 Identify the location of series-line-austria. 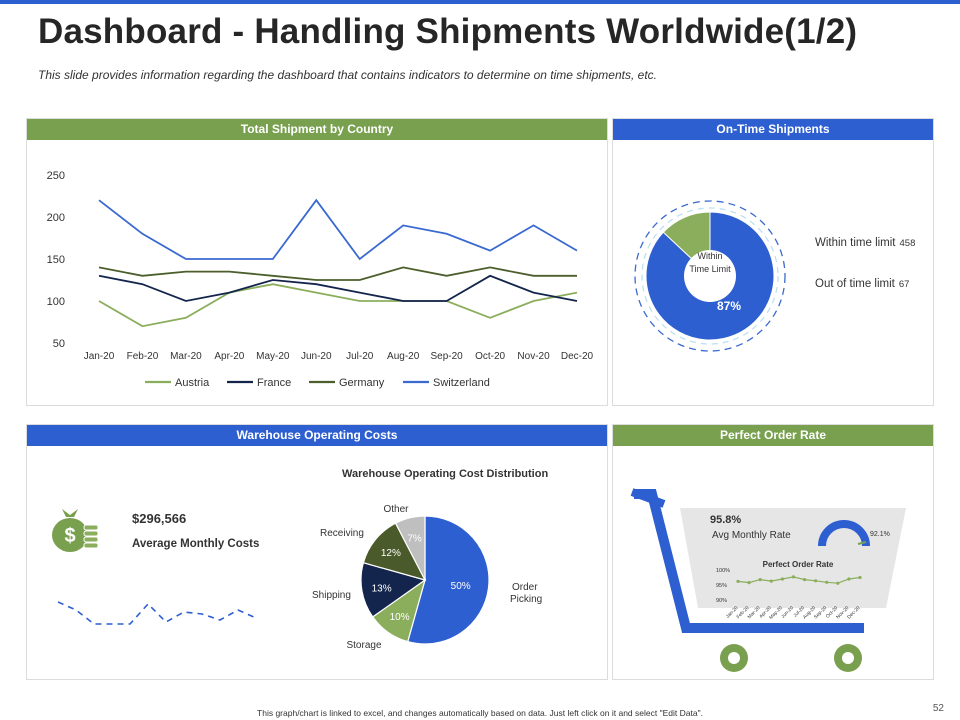
(338, 305).